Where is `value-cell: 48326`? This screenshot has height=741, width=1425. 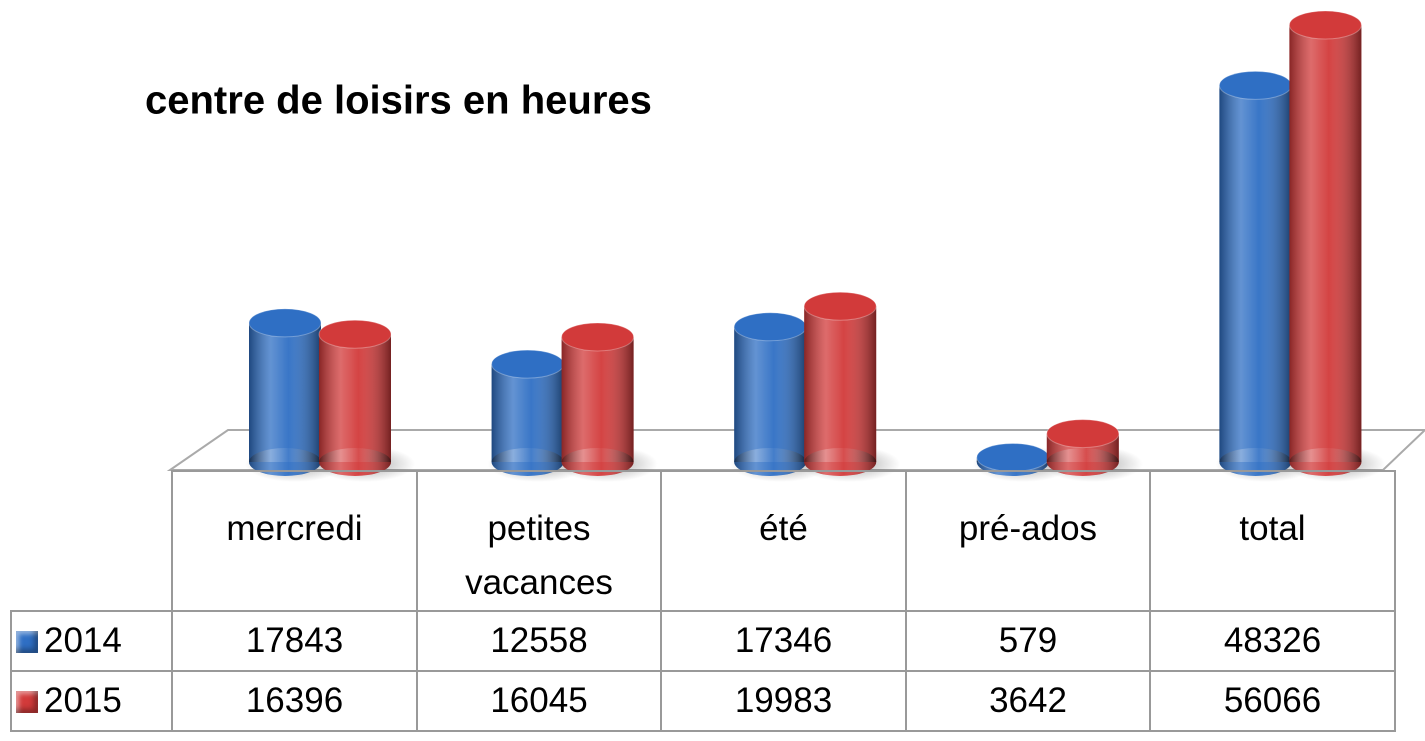 value-cell: 48326 is located at coordinates (1272, 641).